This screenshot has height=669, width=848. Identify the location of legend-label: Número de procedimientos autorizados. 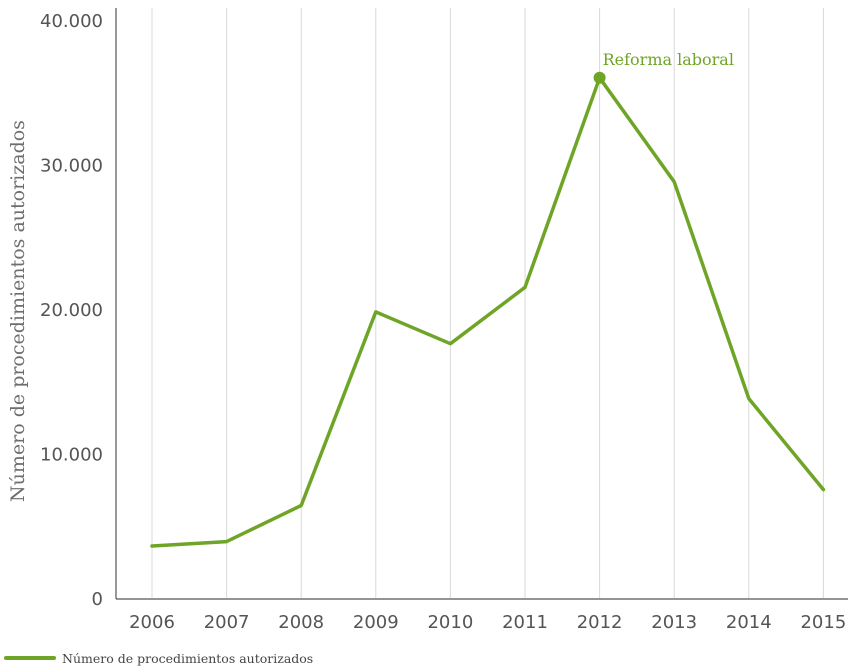
(187, 658).